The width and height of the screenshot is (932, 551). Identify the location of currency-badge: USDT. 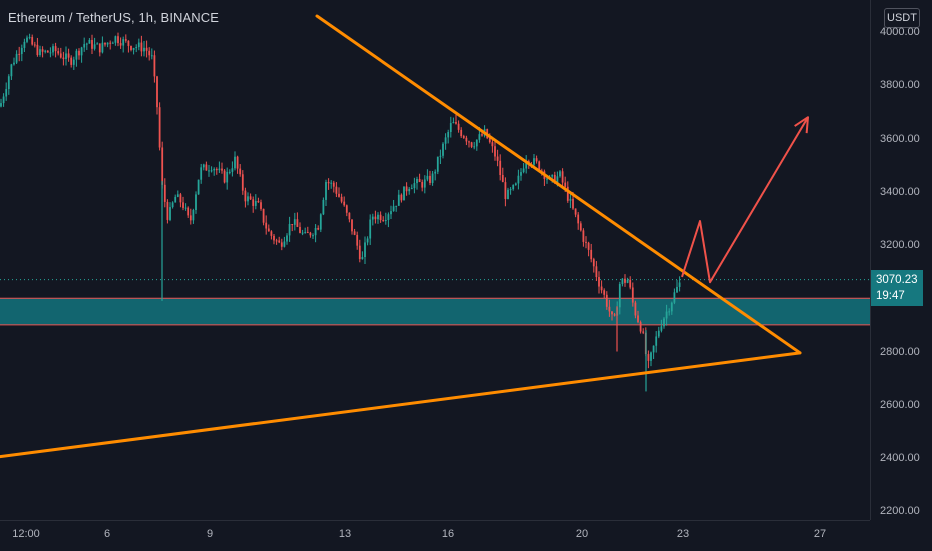
(902, 18).